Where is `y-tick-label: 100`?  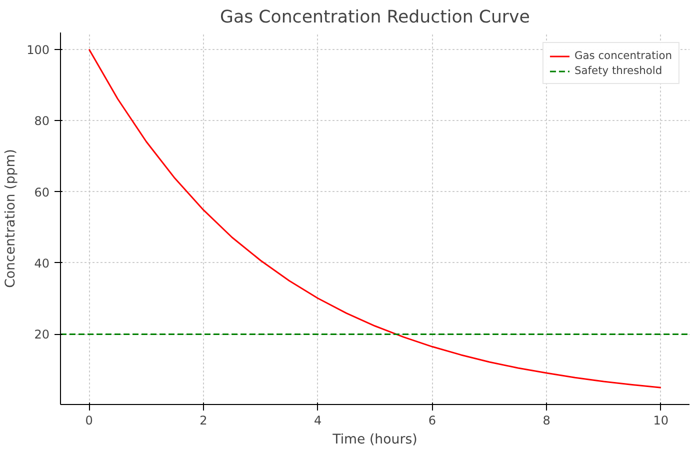
y-tick-label: 100 is located at coordinates (38, 49).